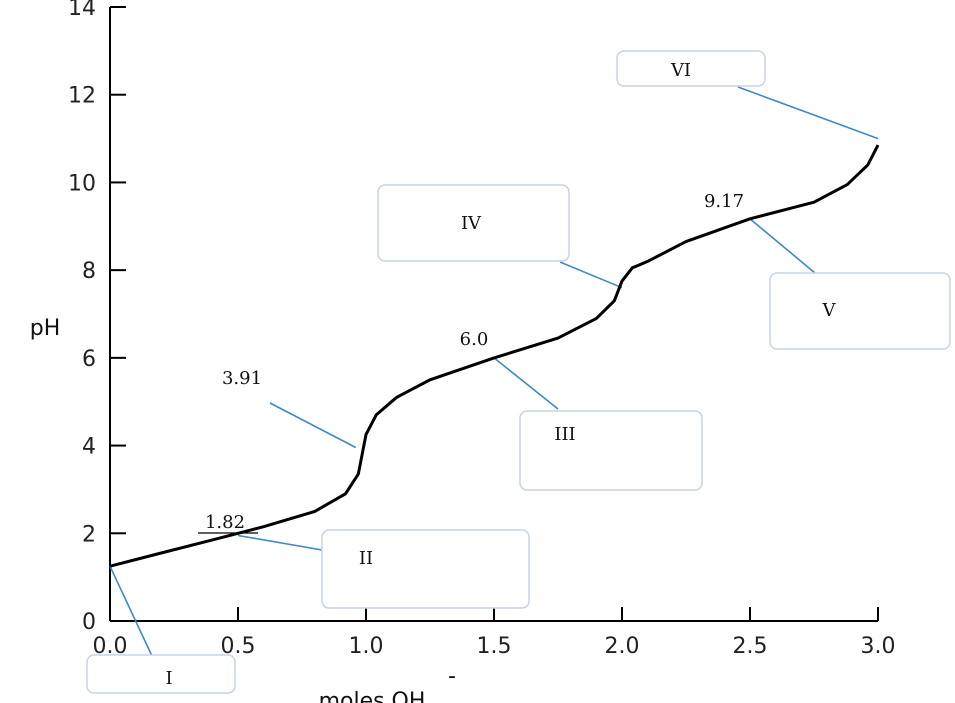 The width and height of the screenshot is (955, 703). Describe the element at coordinates (474, 339) in the screenshot. I see `value-annotation: 6.0` at that location.